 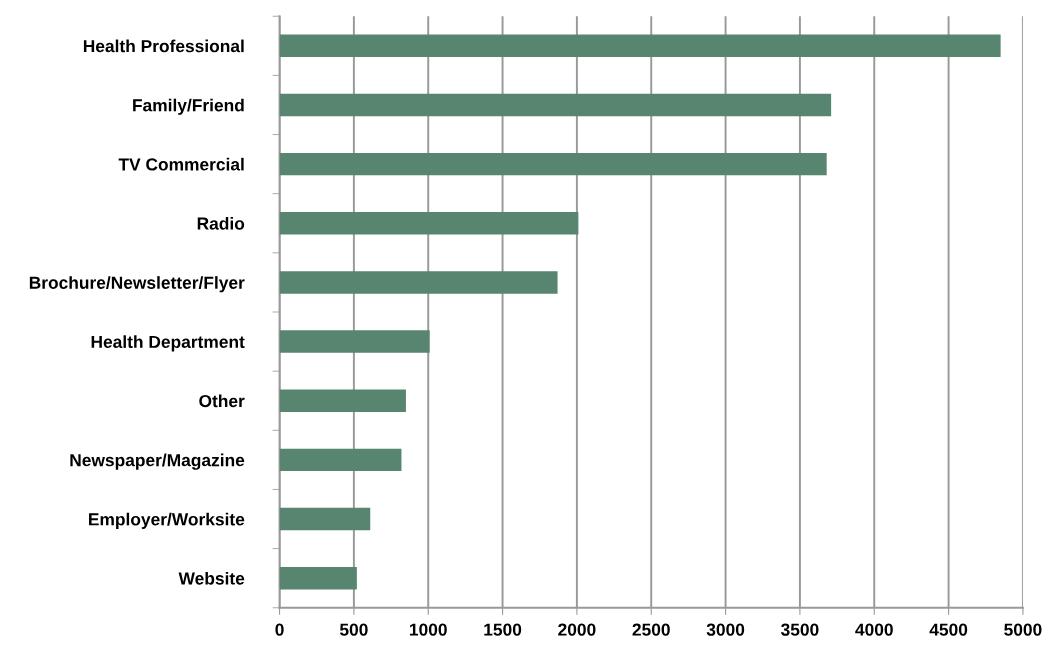 I want to click on x-tick-label: 4500, so click(x=948, y=629).